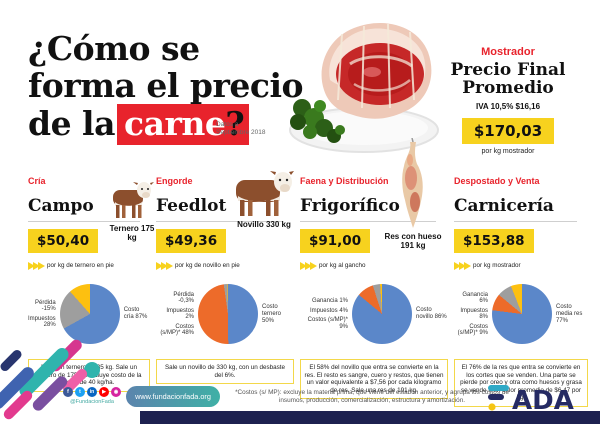 The height and width of the screenshot is (424, 600). I want to click on pie-chart-campo, so click(89, 314).